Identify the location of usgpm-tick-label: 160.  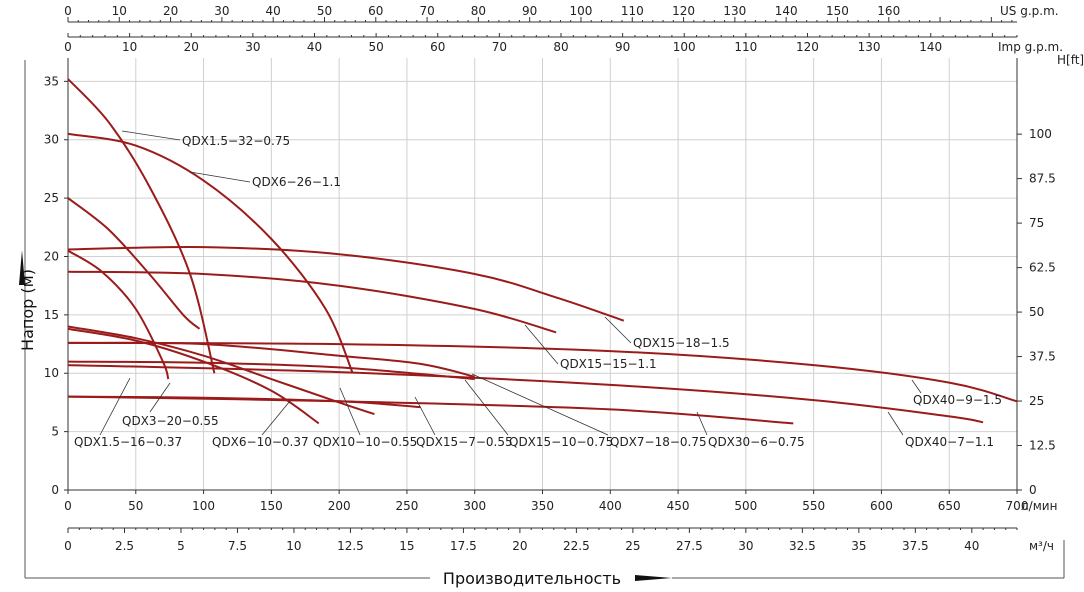
(888, 11).